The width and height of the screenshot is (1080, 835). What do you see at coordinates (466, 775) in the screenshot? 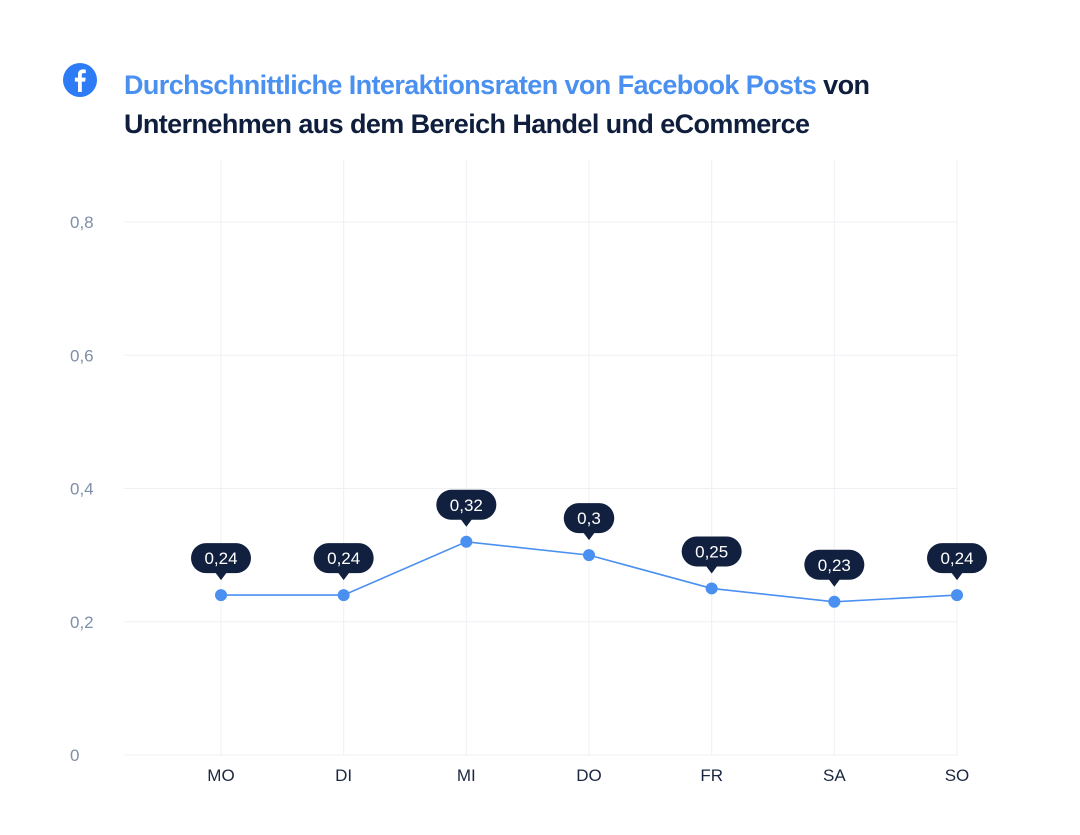
I see `x-category-label: MI` at bounding box center [466, 775].